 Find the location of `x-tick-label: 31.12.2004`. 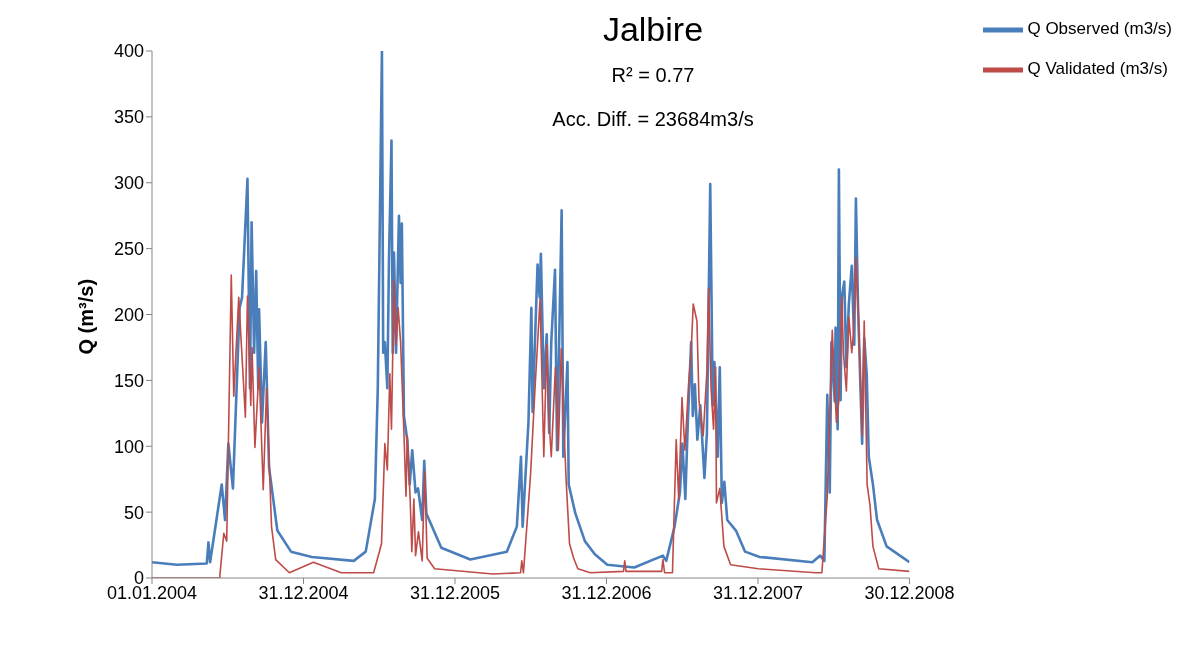

x-tick-label: 31.12.2004 is located at coordinates (303, 592).